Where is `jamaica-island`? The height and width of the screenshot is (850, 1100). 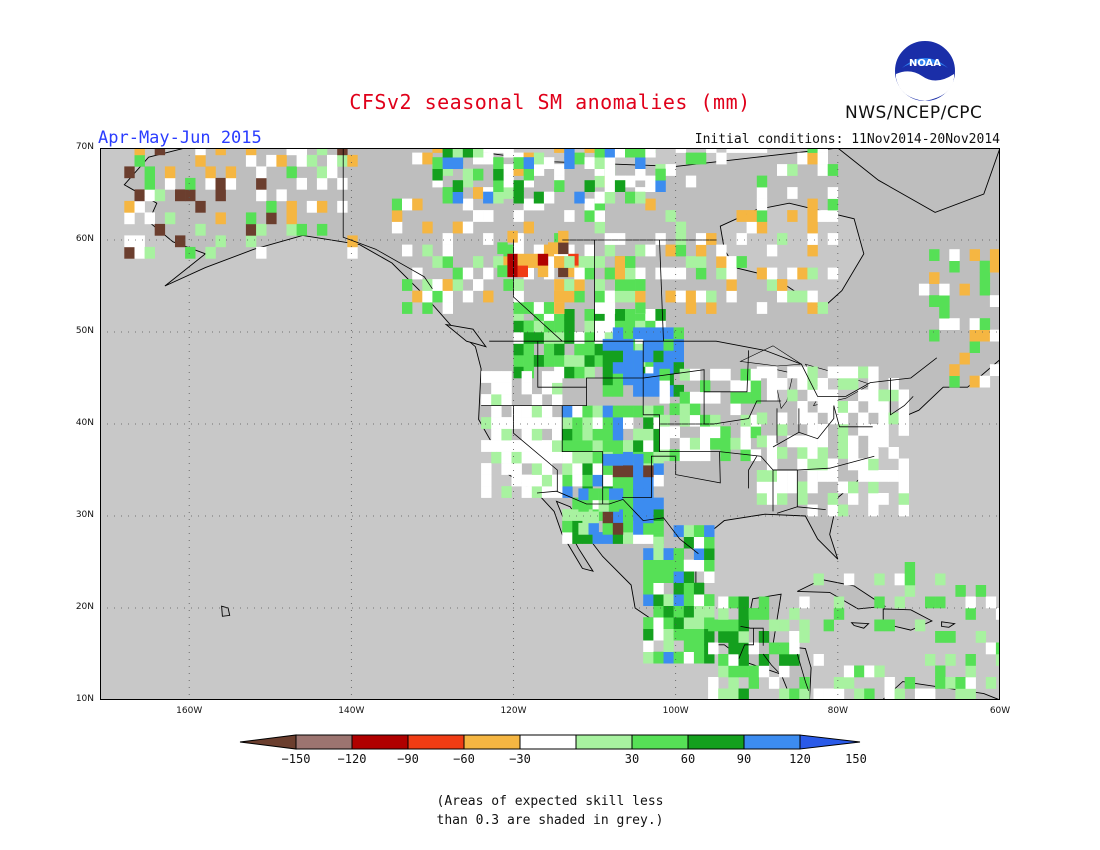 jamaica-island is located at coordinates (860, 625).